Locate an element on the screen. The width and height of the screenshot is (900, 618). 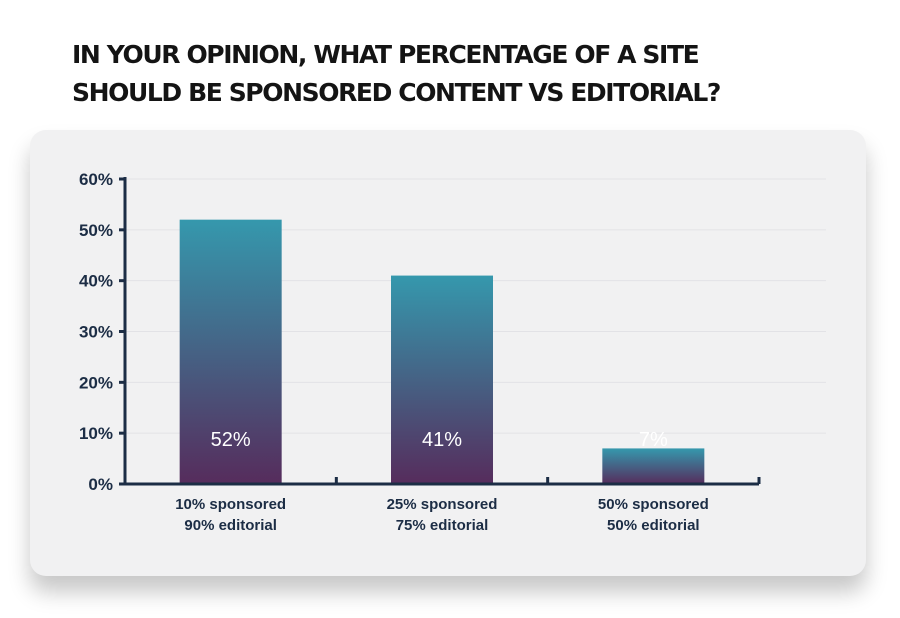
data-label: 41% is located at coordinates (442, 440).